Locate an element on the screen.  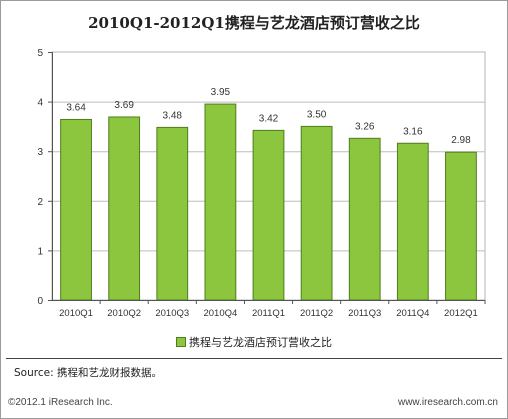
data-label: 3.64 is located at coordinates (76, 107).